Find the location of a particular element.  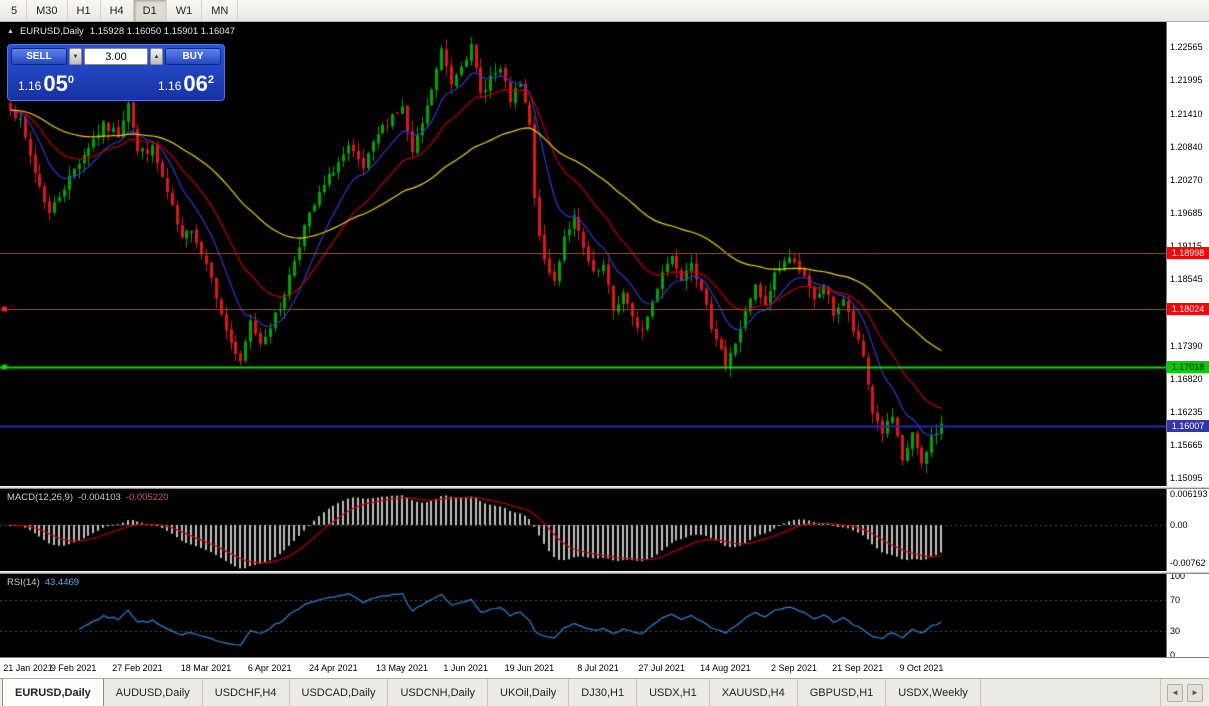

chart-tab-audusd-daily: AUDUSD,Daily is located at coordinates (153, 692).